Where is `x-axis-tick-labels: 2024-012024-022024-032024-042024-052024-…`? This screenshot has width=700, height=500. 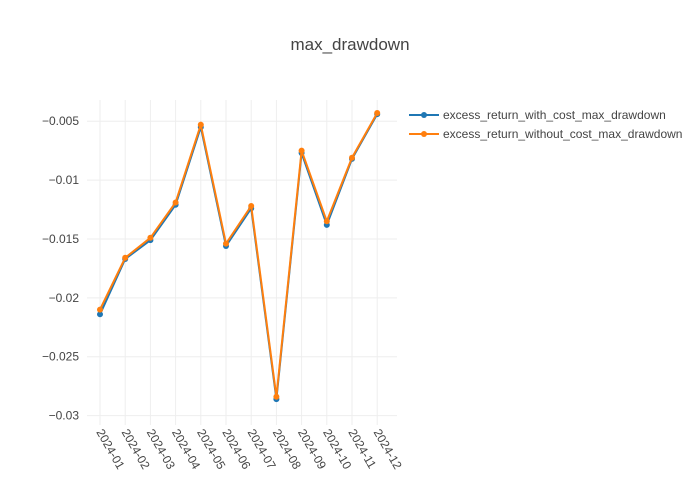
x-axis-tick-labels: 2024-012024-022024-032024-042024-052024-… is located at coordinates (249, 449).